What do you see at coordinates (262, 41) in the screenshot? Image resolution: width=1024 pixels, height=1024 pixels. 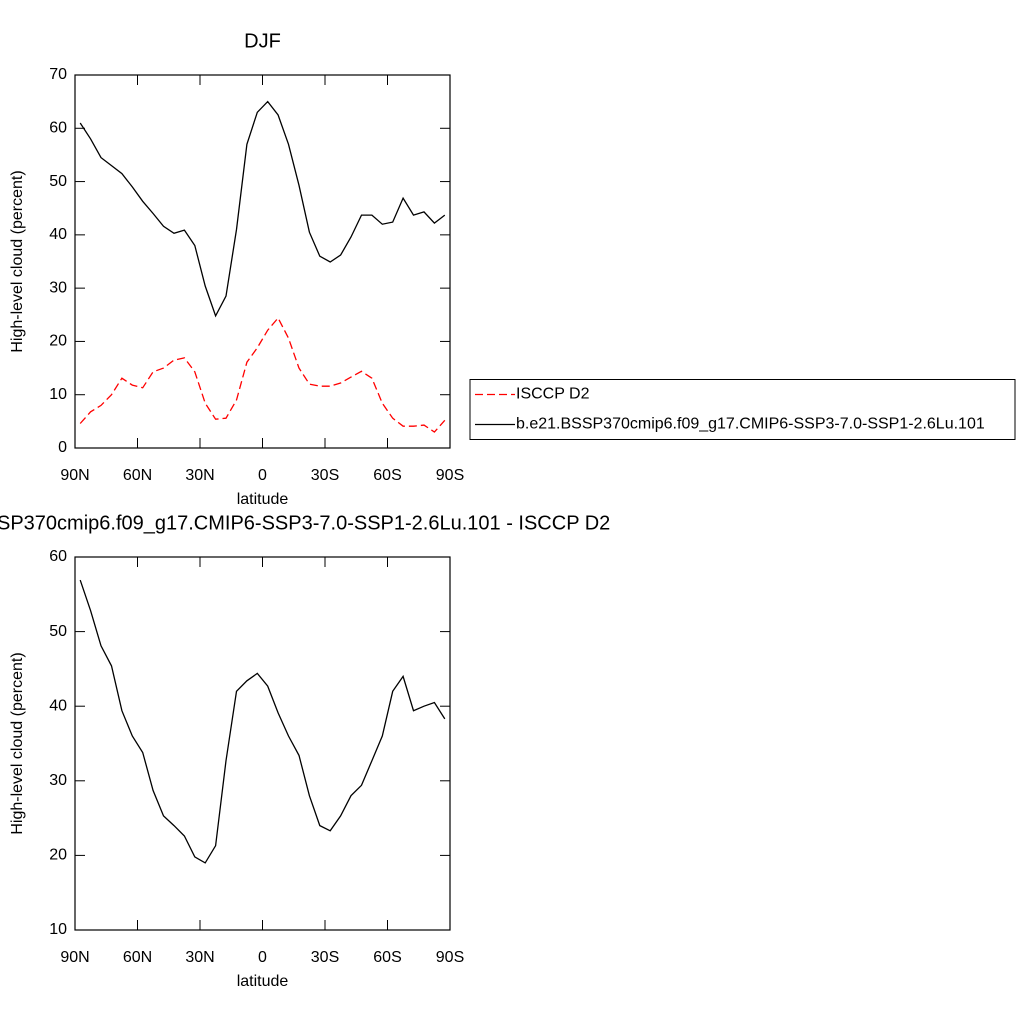 I see `chart-title: DJF` at bounding box center [262, 41].